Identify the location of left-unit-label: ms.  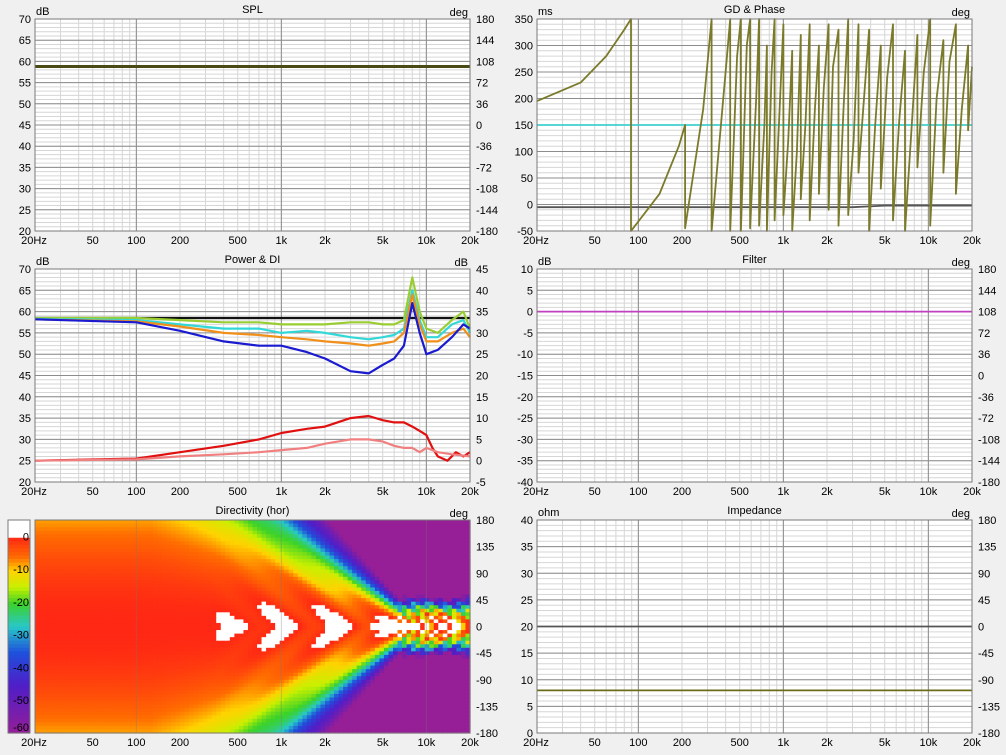
(545, 12).